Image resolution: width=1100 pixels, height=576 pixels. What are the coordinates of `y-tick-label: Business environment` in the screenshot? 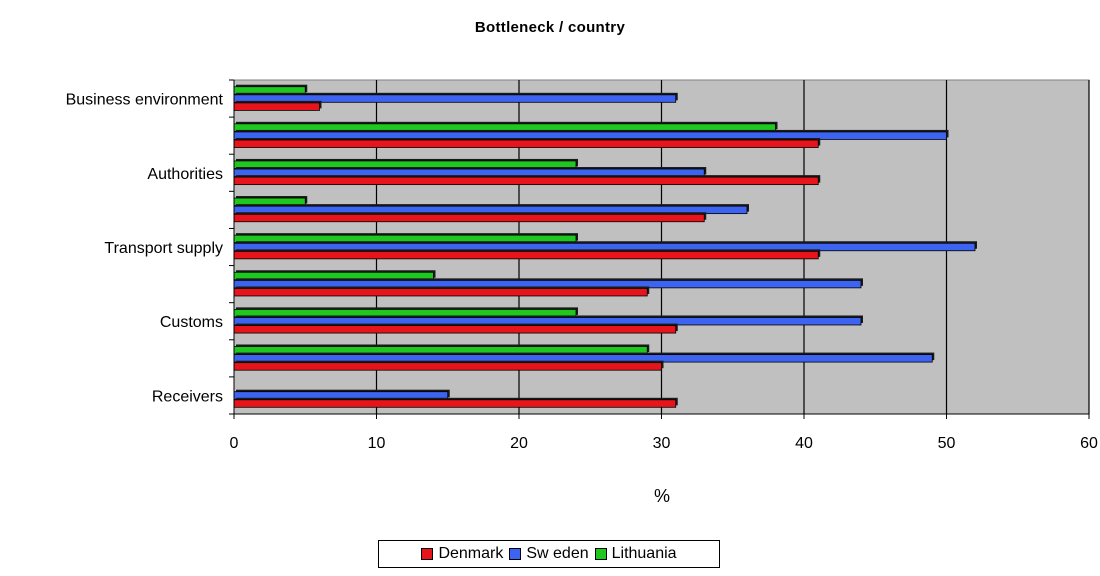 It's located at (145, 100).